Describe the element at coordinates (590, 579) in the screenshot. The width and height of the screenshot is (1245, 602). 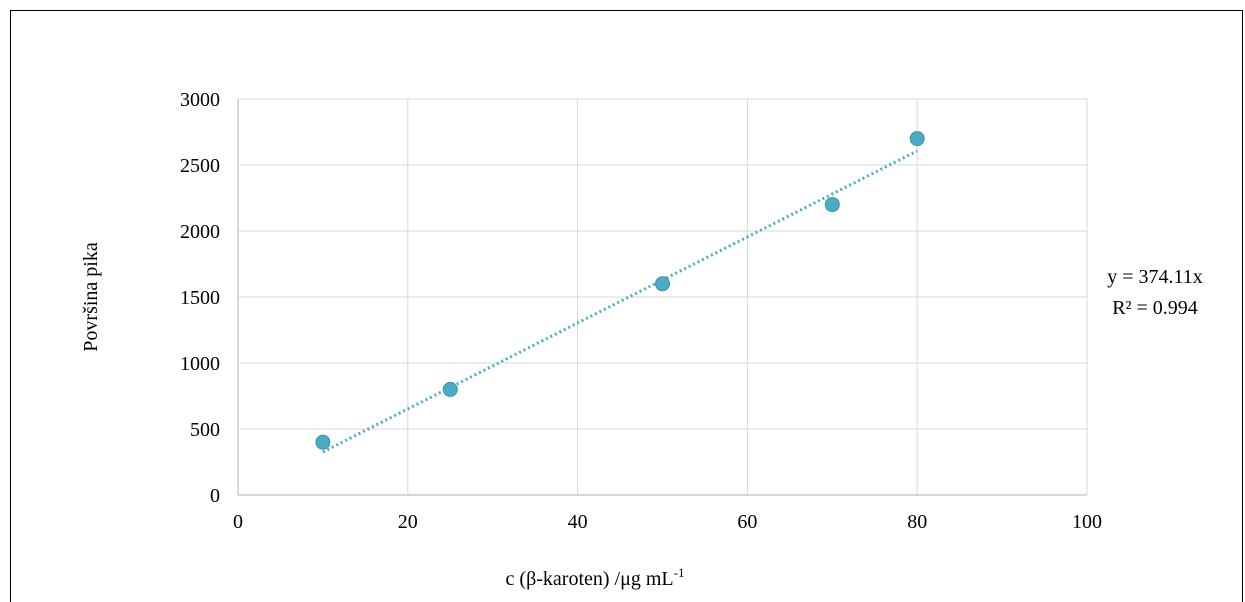
I see `x-axis-title-text: c (β-karoten) /μg mL` at that location.